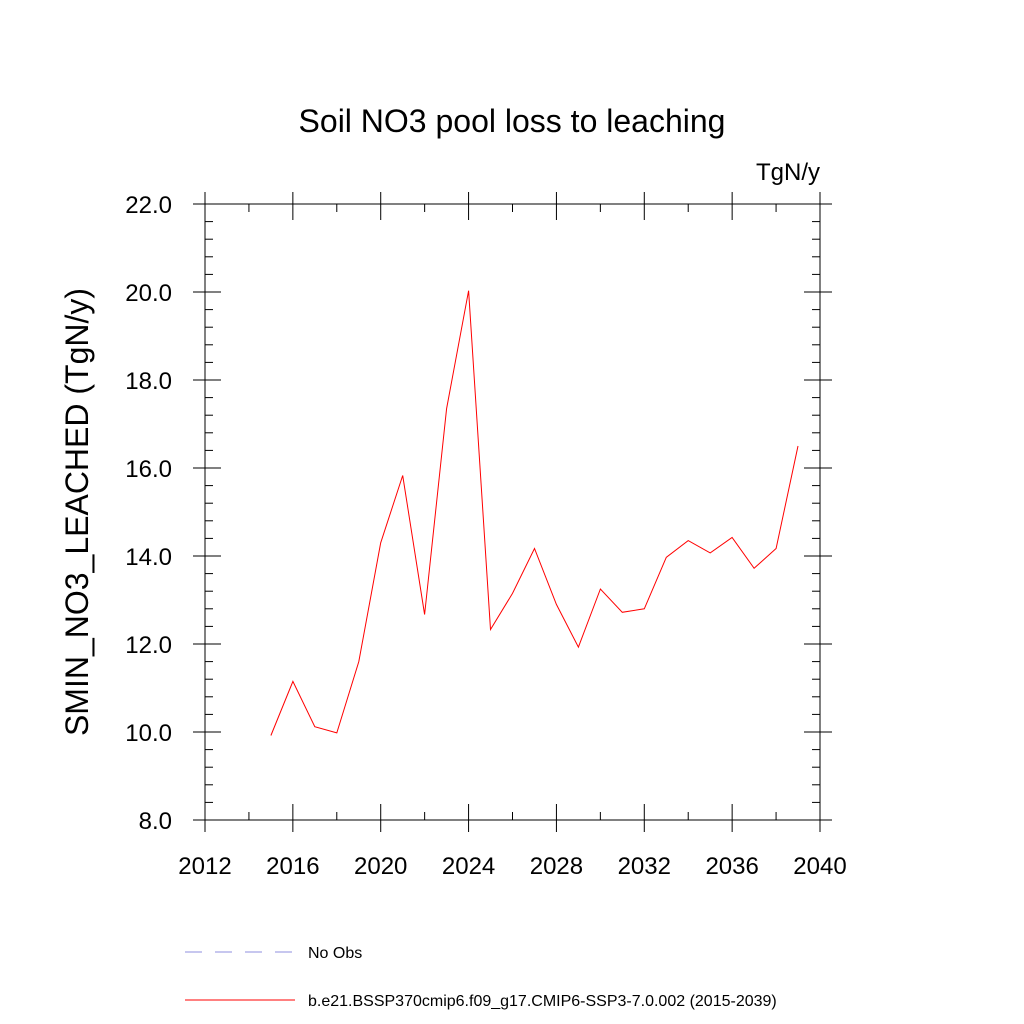 This screenshot has height=1024, width=1024. What do you see at coordinates (148, 381) in the screenshot?
I see `y-tick-label-18-0: 18.0` at bounding box center [148, 381].